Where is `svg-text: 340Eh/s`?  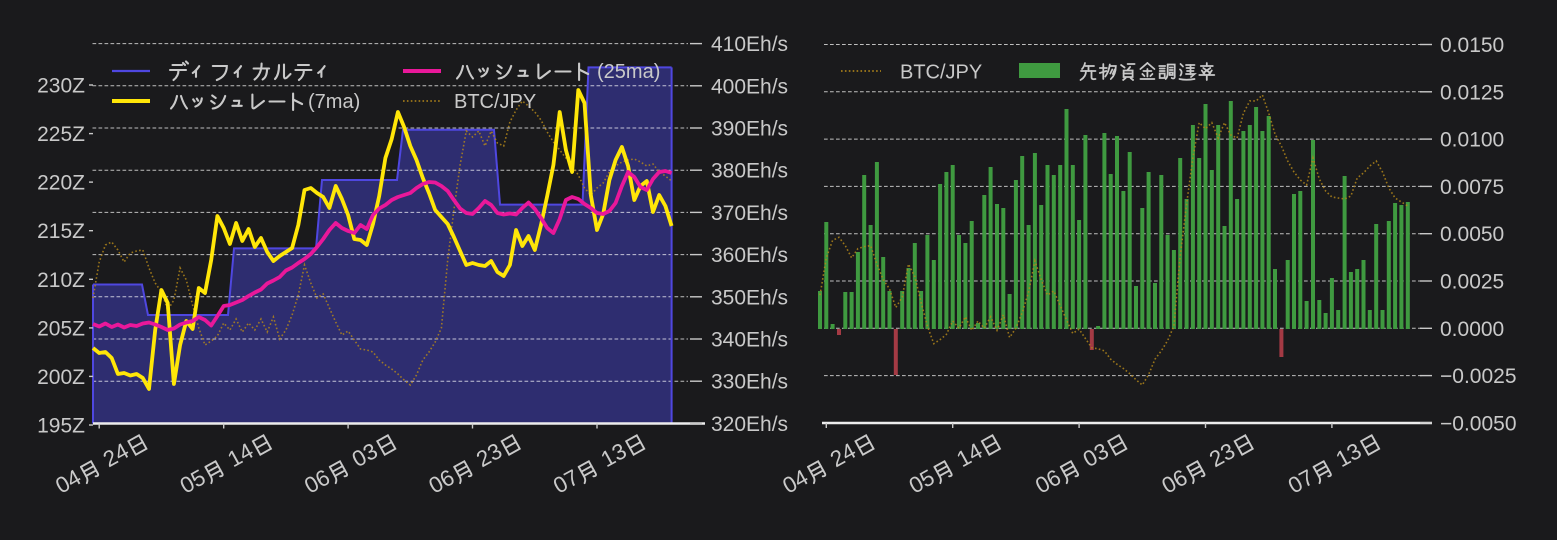
svg-text: 340Eh/s is located at coordinates (749, 340).